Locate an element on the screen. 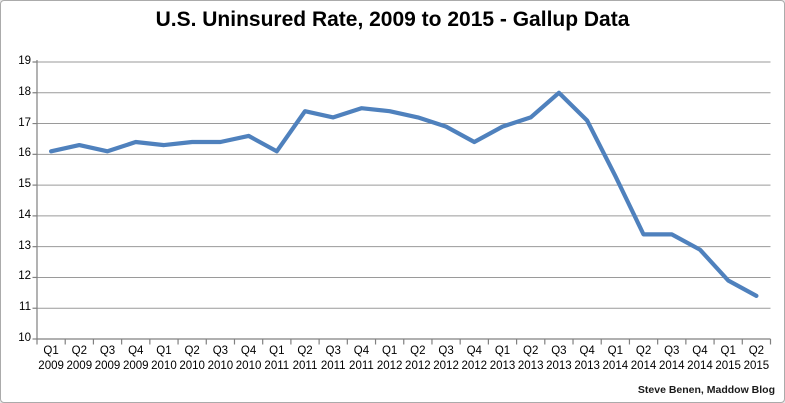 This screenshot has height=403, width=785. x-tick-label: Q3 2011 is located at coordinates (333, 358).